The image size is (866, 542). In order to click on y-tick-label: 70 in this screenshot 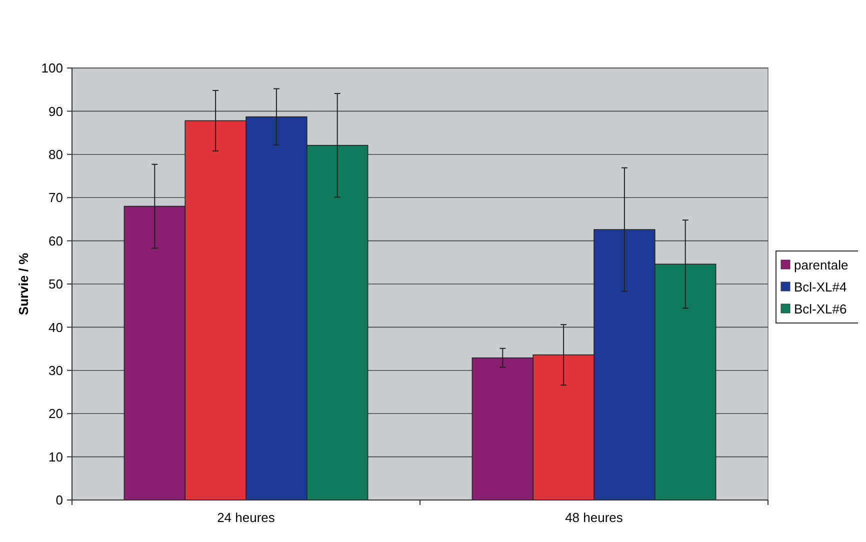, I will do `click(55, 198)`.